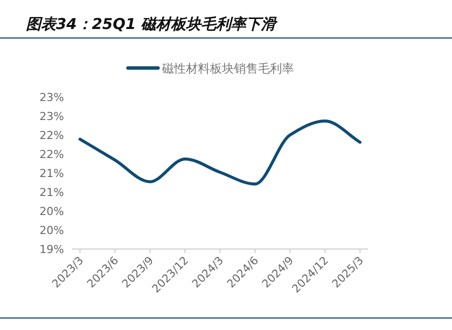  What do you see at coordinates (52, 249) in the screenshot?
I see `y-tick-label: 19%` at bounding box center [52, 249].